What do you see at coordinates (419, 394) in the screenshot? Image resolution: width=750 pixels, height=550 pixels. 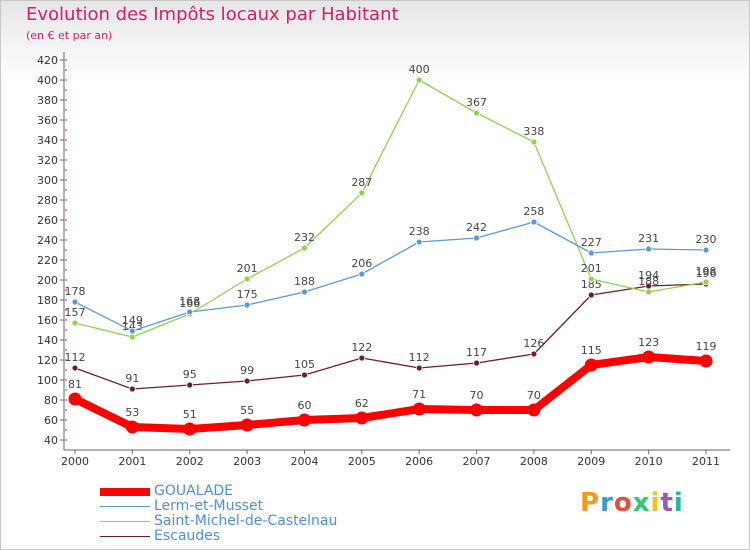 I see `data-label: 71` at bounding box center [419, 394].